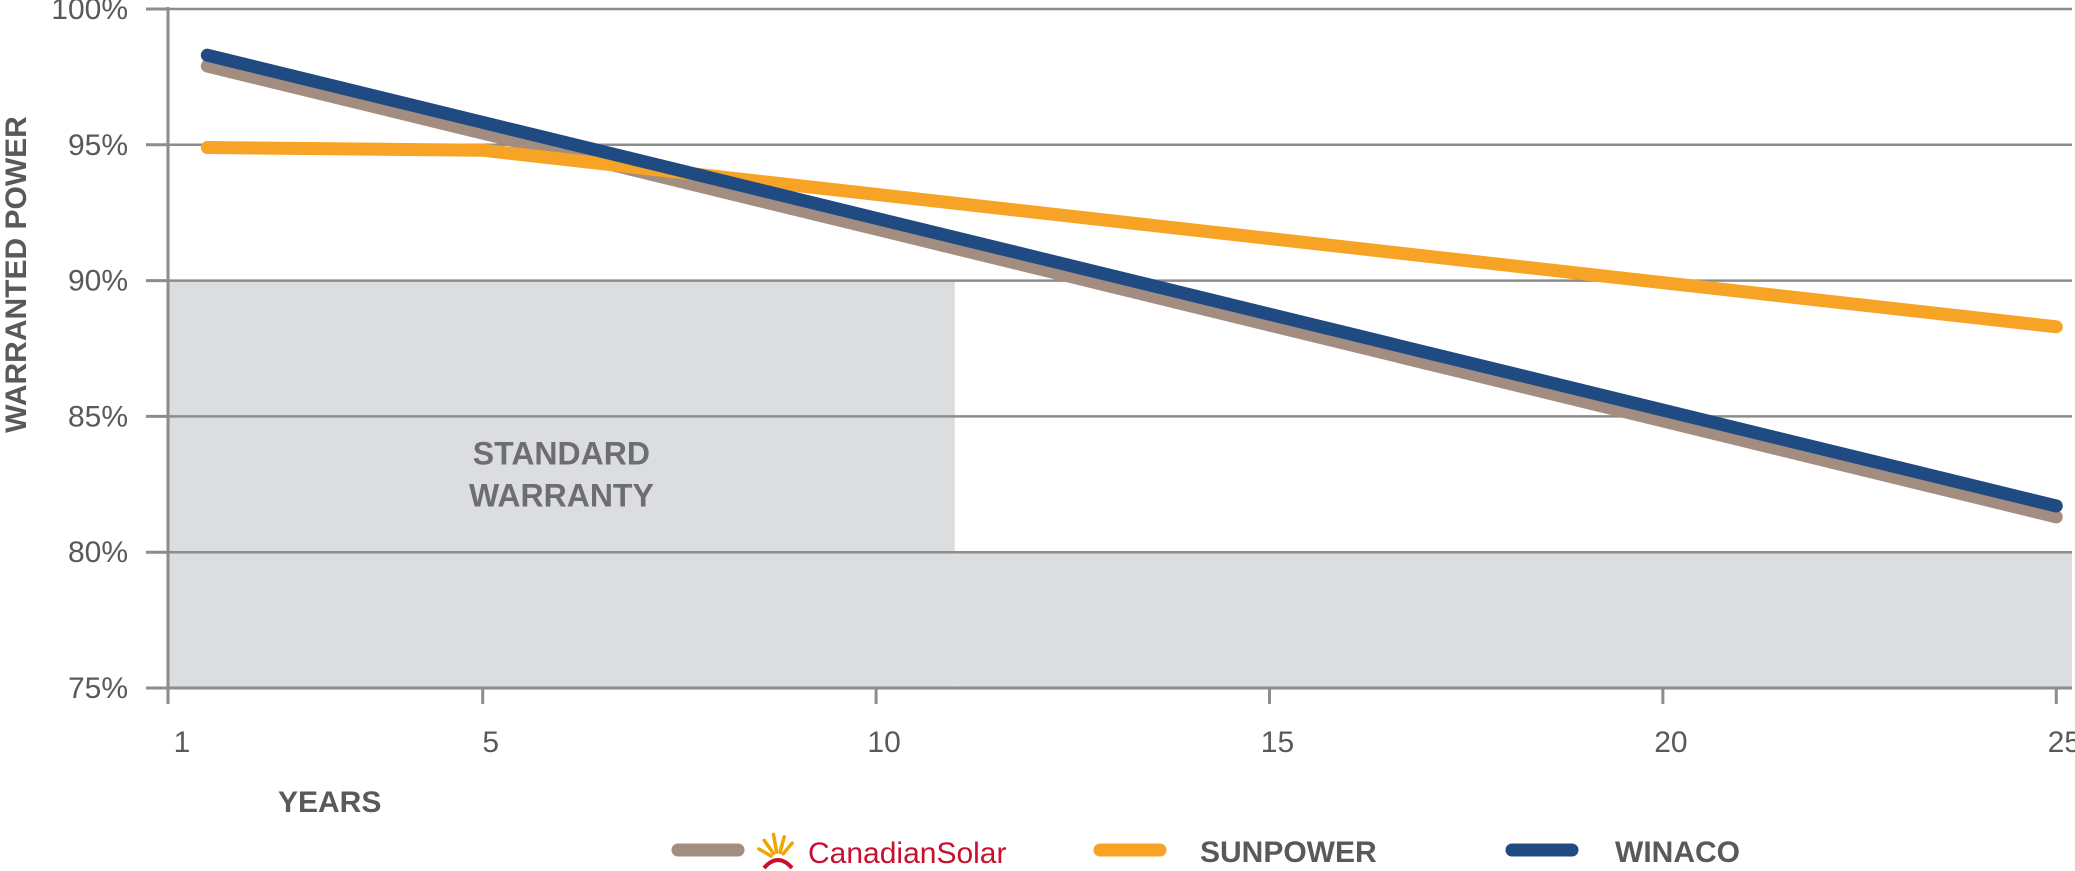 This screenshot has width=2075, height=871. What do you see at coordinates (561, 453) in the screenshot?
I see `standard-warranty-label: STANDARD` at bounding box center [561, 453].